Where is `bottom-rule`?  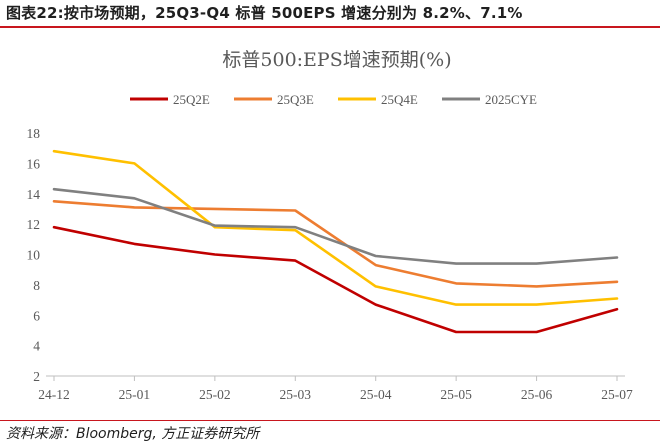
bottom-rule is located at coordinates (330, 420).